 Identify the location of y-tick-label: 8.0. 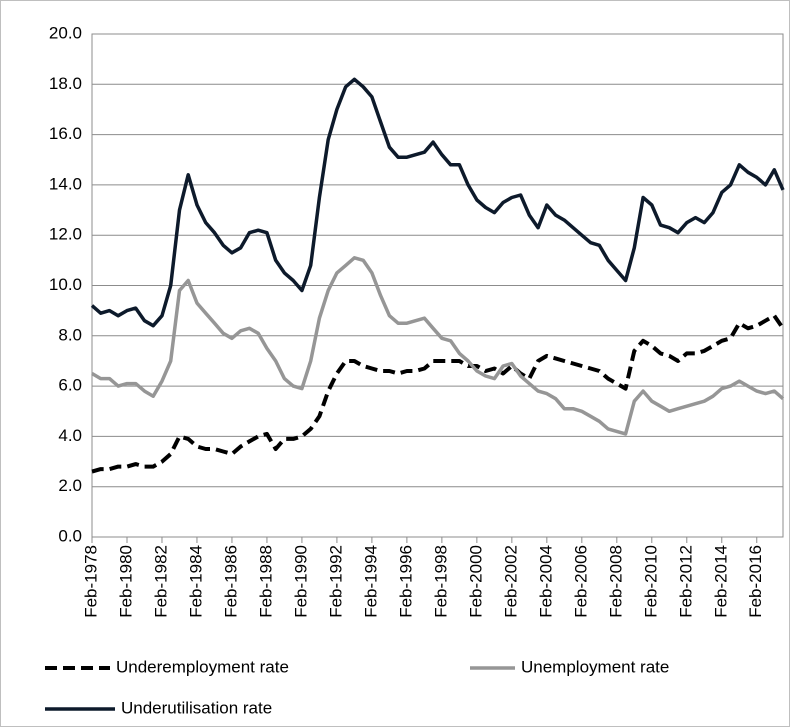
(70, 334).